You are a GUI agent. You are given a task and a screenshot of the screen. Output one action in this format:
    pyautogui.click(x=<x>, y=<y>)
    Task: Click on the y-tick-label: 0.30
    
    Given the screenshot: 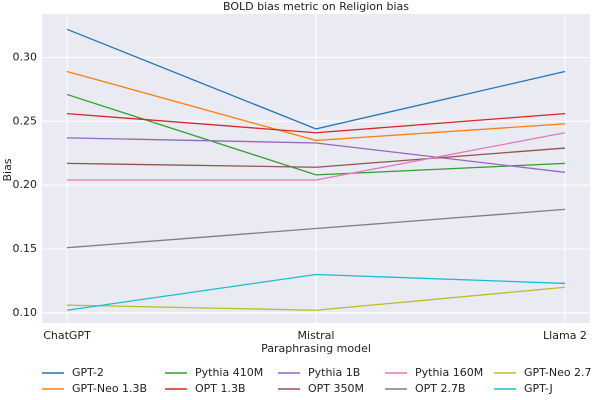 What is the action you would take?
    pyautogui.click(x=25, y=56)
    